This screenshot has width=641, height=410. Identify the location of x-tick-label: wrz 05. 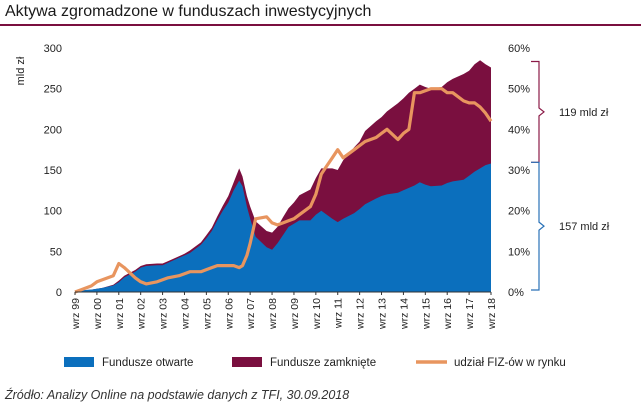
(207, 314).